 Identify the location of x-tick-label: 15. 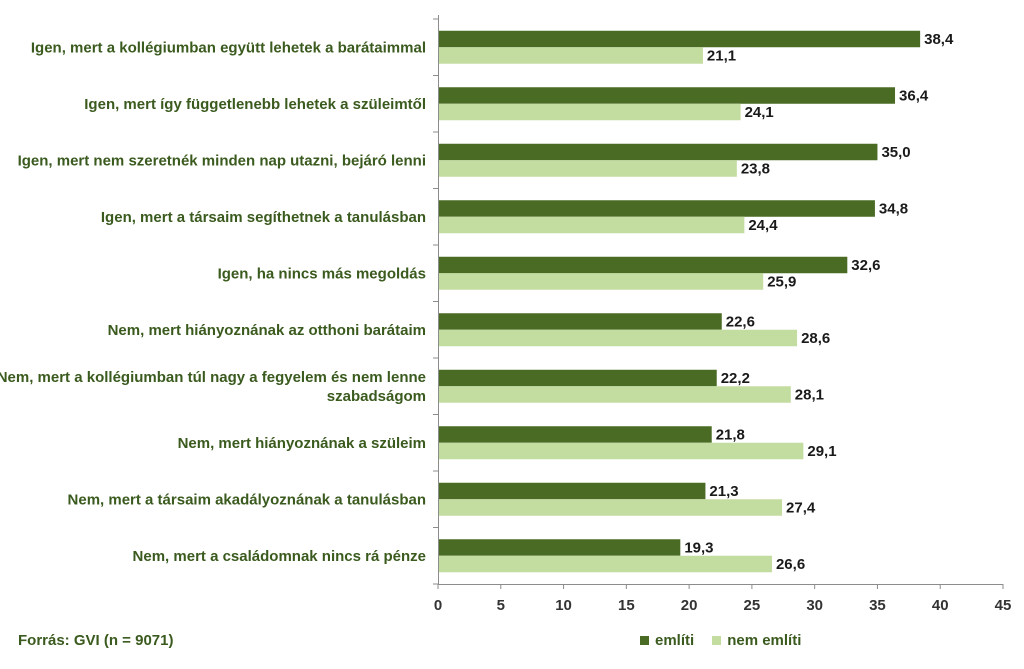
(626, 605).